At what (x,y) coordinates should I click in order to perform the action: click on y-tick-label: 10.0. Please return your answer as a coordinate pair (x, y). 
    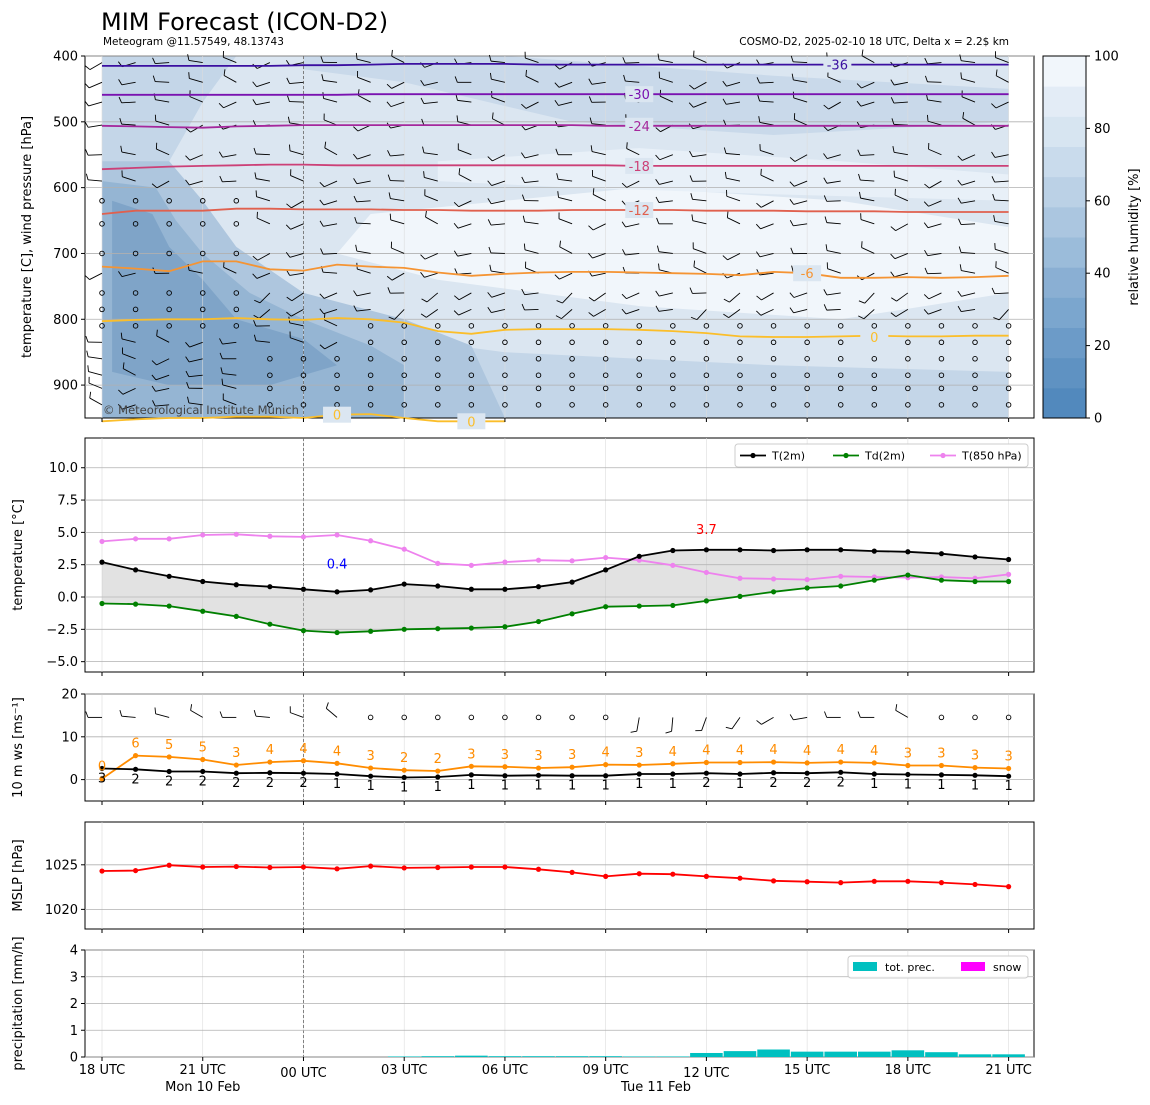
    Looking at the image, I should click on (63, 468).